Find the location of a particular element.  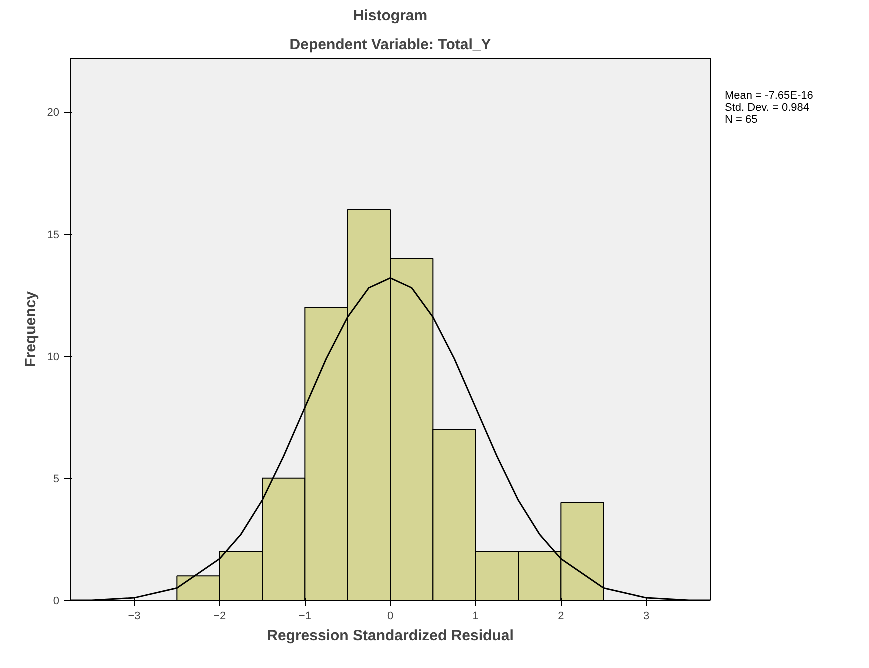

y-tick-label: 0 is located at coordinates (56, 602).